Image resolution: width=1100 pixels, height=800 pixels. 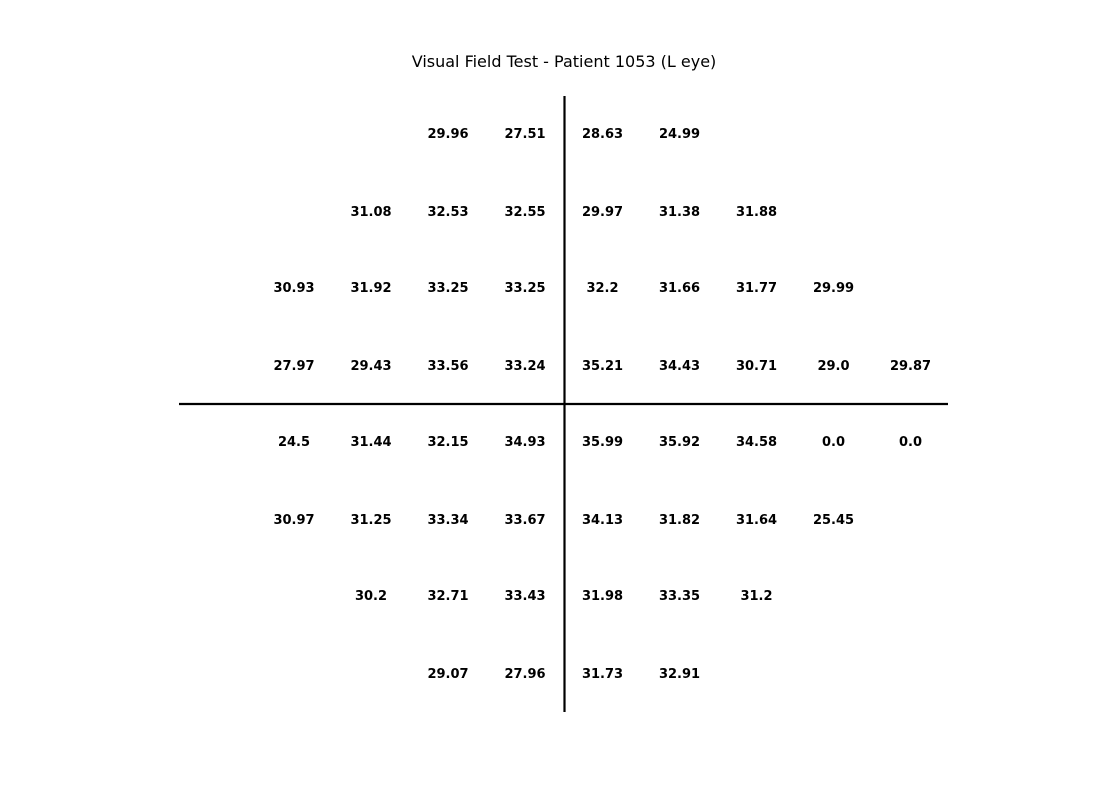 What do you see at coordinates (293, 288) in the screenshot?
I see `sensitivity-value: 30.93` at bounding box center [293, 288].